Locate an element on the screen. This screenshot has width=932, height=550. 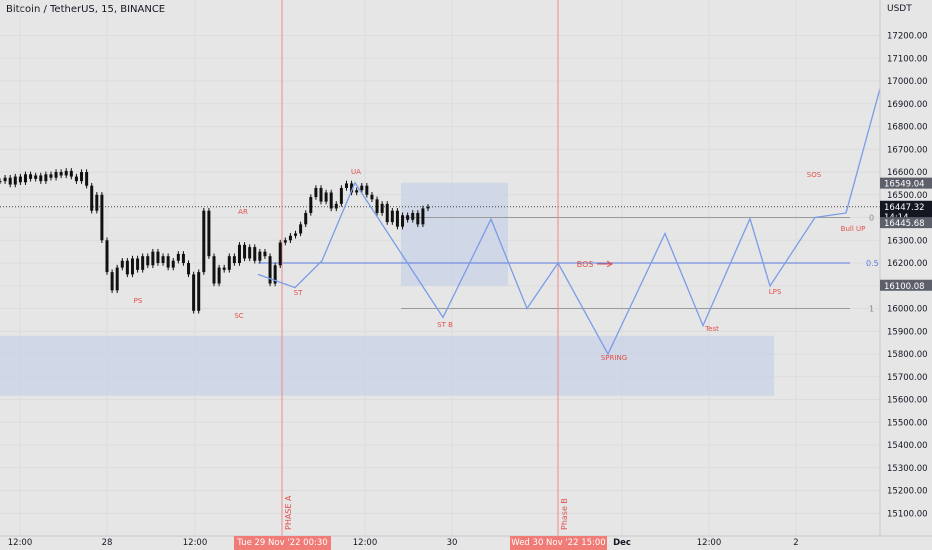
price-tick-label: 15600.00 is located at coordinates (907, 401).